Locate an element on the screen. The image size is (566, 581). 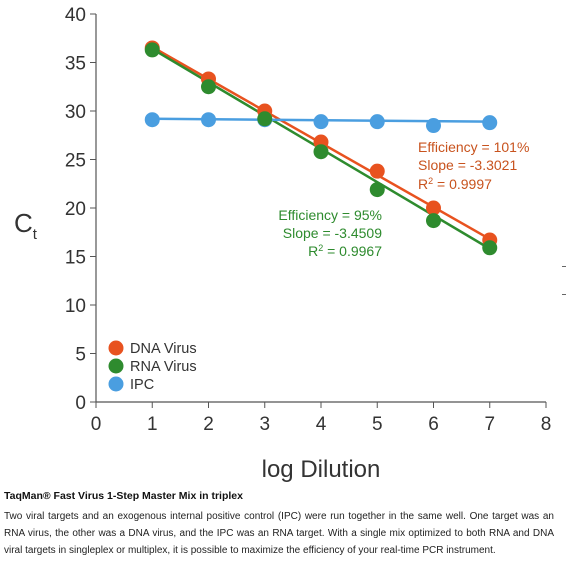
rna-virus-legend-marker is located at coordinates (116, 366).